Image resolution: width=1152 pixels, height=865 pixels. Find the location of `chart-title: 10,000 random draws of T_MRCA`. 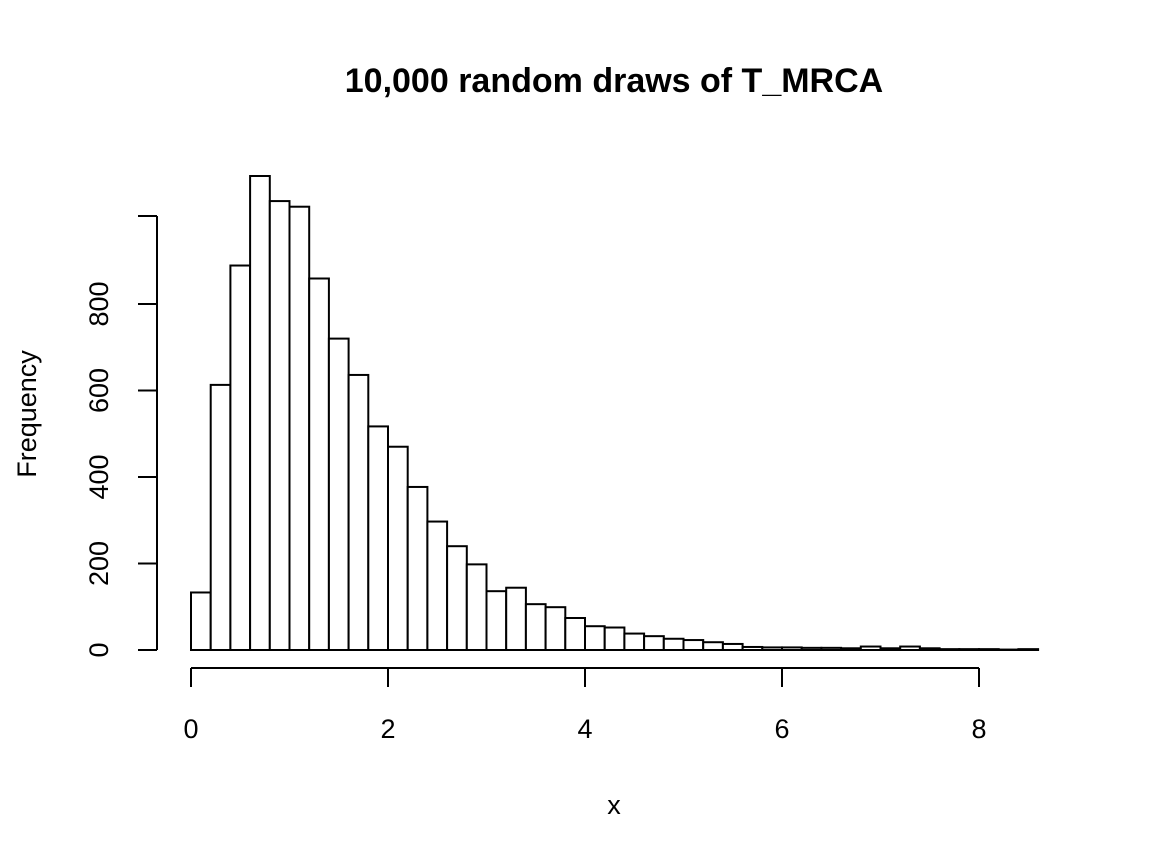

chart-title: 10,000 random draws of T_MRCA is located at coordinates (614, 81).